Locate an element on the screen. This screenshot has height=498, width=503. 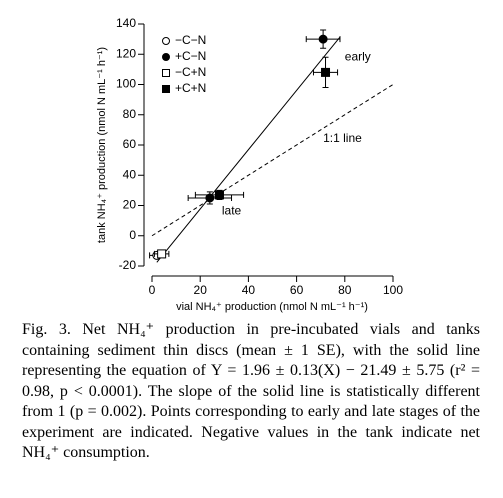
y-tick-label: 80 is located at coordinates (130, 114).